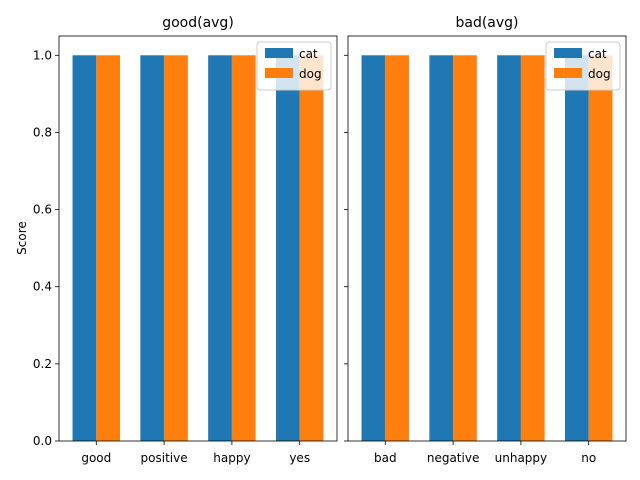 The height and width of the screenshot is (480, 640). Describe the element at coordinates (42, 210) in the screenshot. I see `y-tick-label: 0.6` at that location.